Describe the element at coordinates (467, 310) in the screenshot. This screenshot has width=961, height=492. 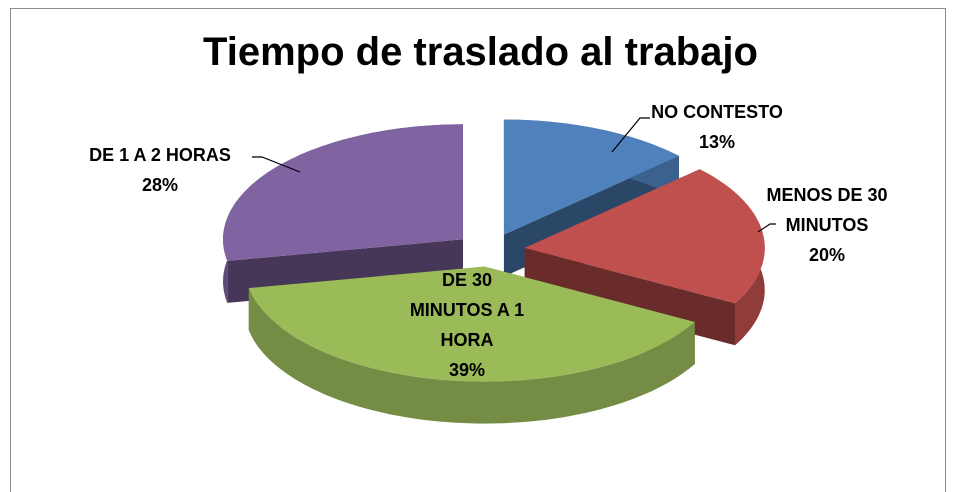
I see `category-label: DE 30 MINUTOS A 1 HORA` at that location.